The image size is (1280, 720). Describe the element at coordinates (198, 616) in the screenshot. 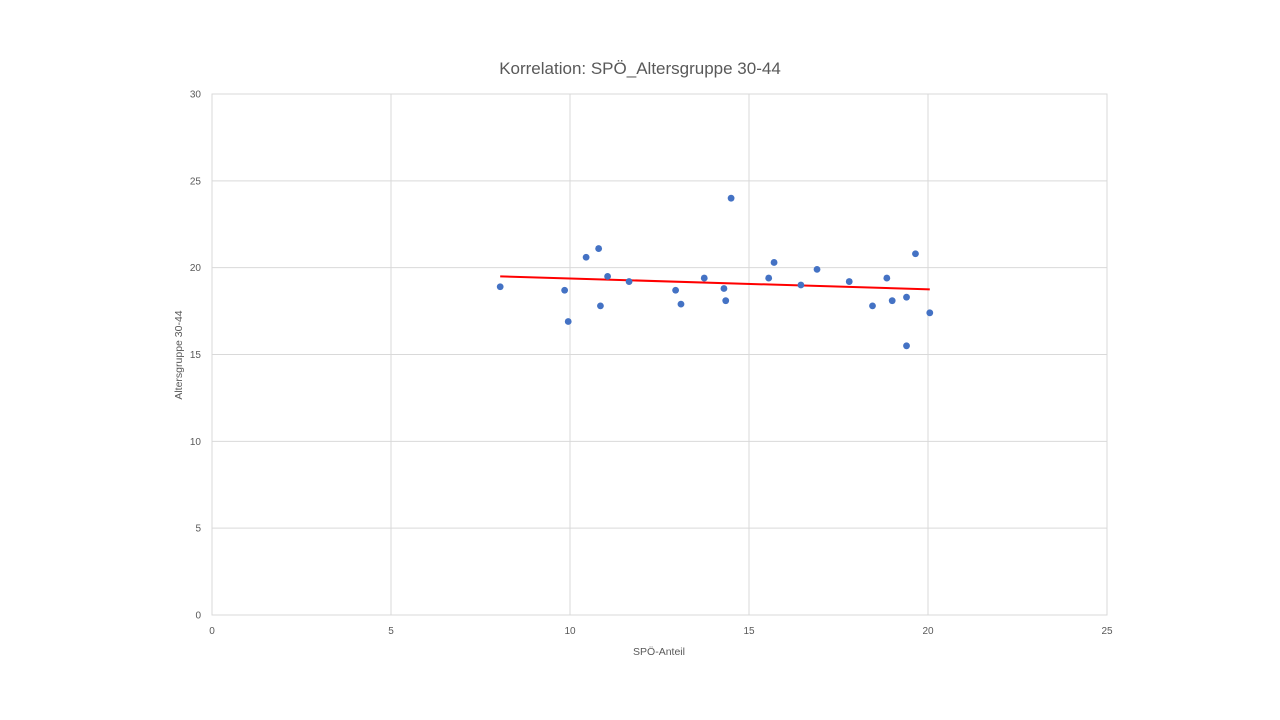

I see `y-tick-label: 0` at that location.